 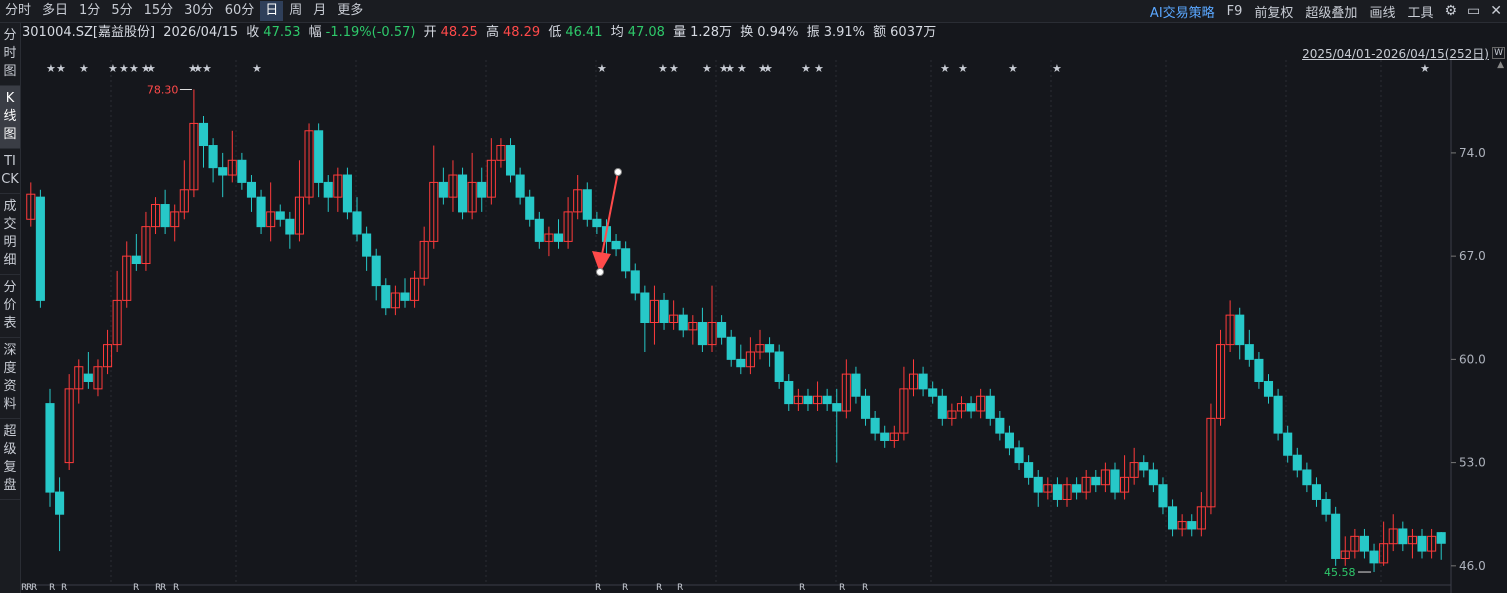 I want to click on sidebar-item-depth-info: 深度资料, so click(x=10, y=378).